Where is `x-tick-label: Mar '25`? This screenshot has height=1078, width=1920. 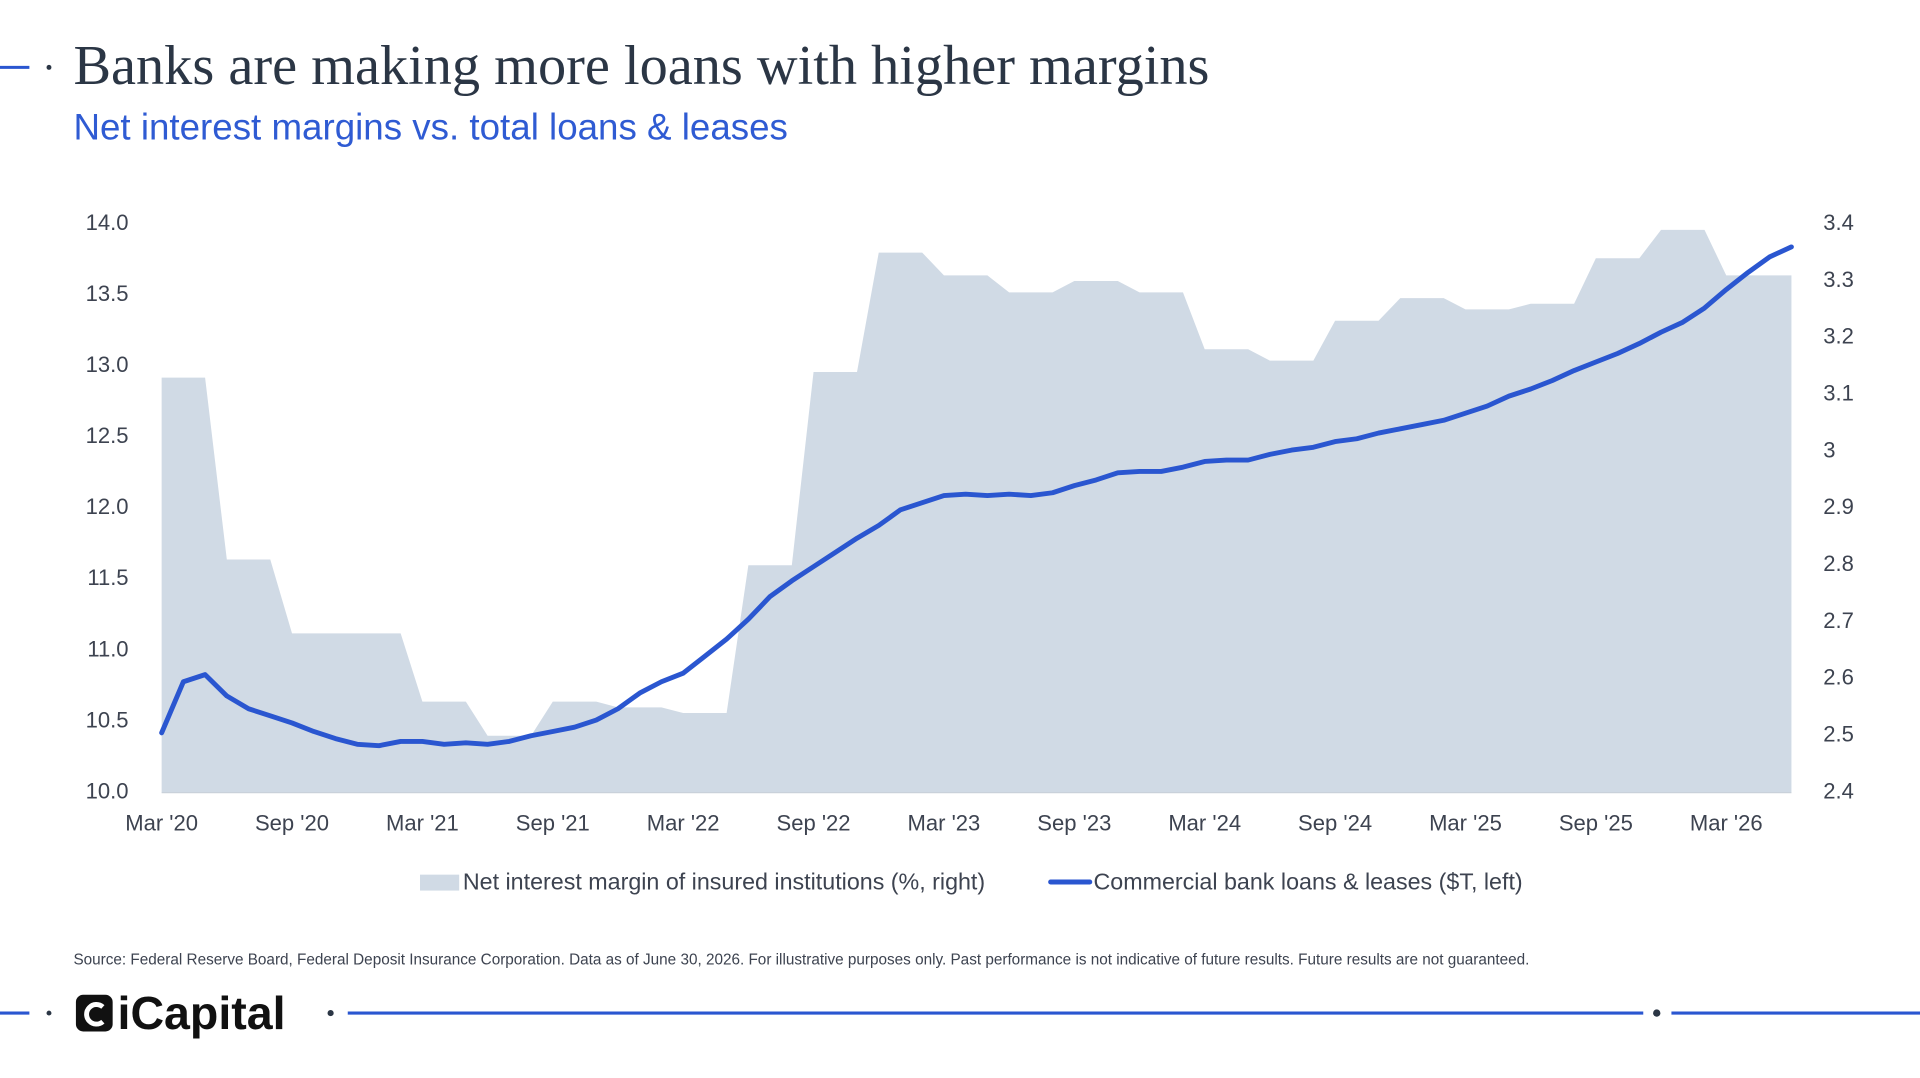
x-tick-label: Mar '25 is located at coordinates (1465, 822).